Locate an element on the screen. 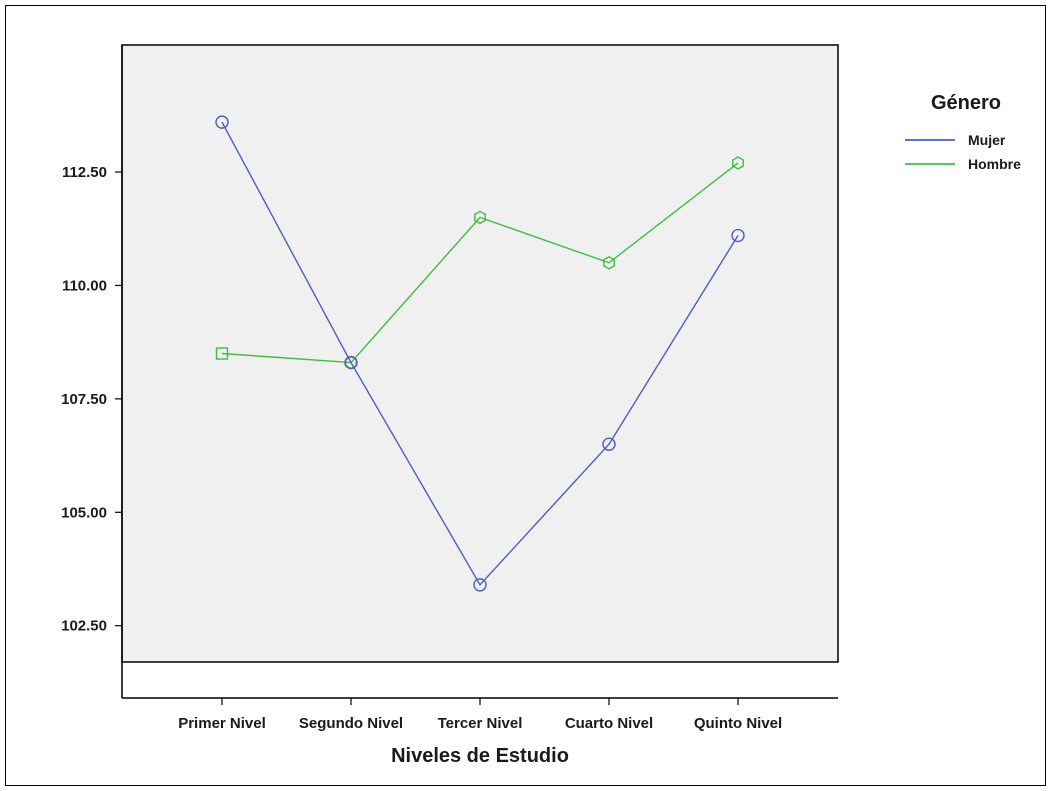 The image size is (1051, 791). y-tick-label: 105.00 is located at coordinates (84, 512).